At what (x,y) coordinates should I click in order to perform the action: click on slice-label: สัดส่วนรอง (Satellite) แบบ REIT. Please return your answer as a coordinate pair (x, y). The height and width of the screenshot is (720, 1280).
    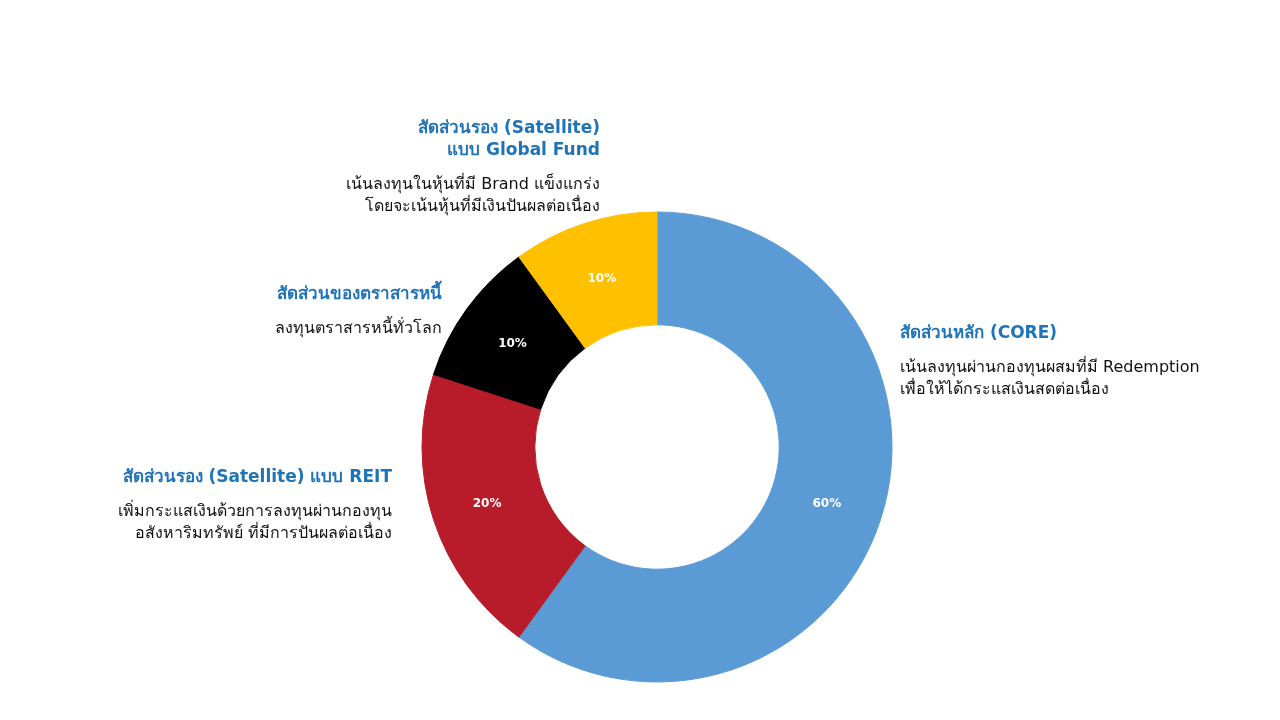
    Looking at the image, I should click on (257, 476).